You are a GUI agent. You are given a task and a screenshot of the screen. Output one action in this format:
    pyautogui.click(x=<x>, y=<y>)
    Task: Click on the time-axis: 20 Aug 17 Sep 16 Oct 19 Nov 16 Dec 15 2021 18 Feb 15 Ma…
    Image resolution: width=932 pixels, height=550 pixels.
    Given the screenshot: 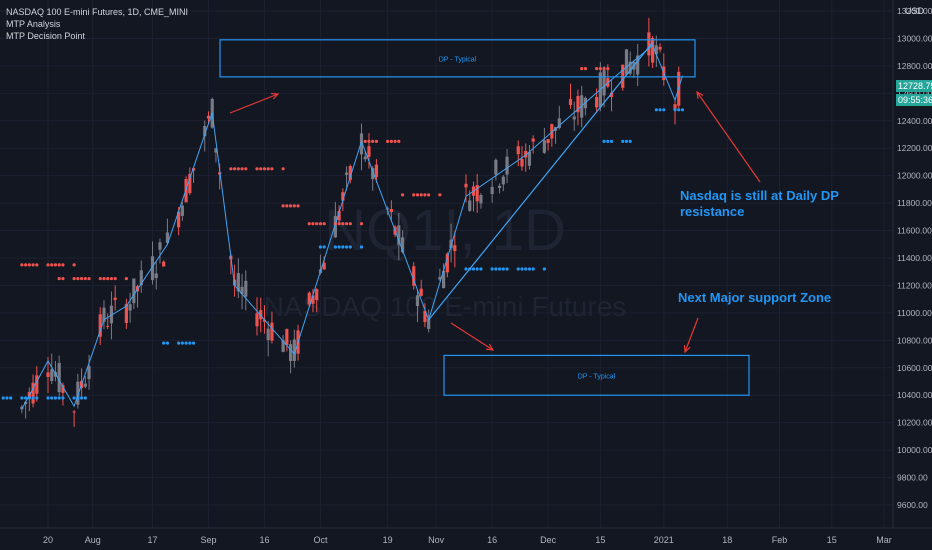 What is the action you would take?
    pyautogui.click(x=466, y=536)
    